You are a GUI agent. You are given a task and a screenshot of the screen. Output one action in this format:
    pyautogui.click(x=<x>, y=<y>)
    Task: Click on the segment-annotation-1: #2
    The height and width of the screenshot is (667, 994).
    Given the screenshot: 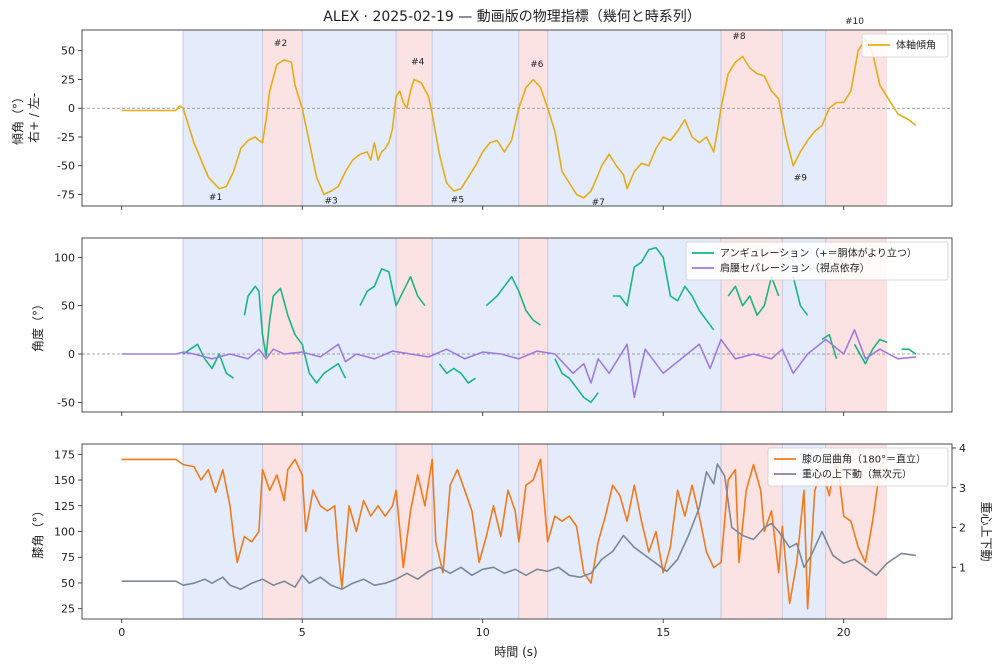 What is the action you would take?
    pyautogui.click(x=280, y=44)
    